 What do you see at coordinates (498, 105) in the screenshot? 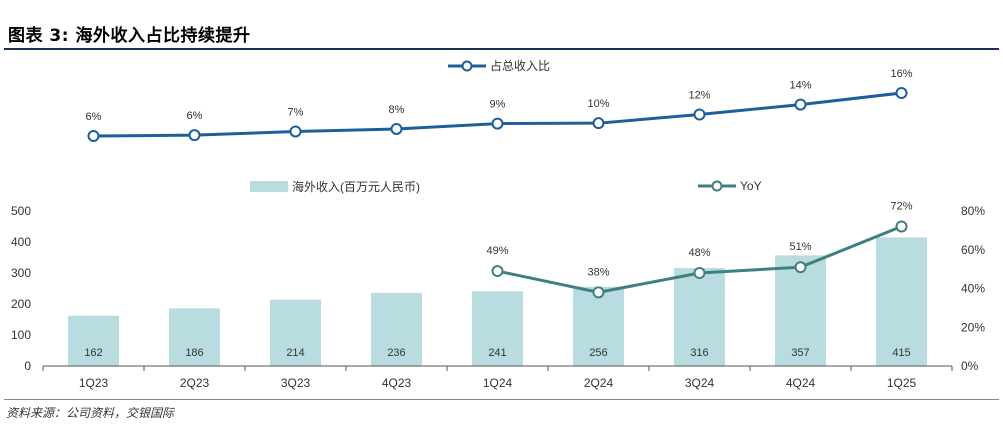
I see `share-data-label: 9%` at bounding box center [498, 105].